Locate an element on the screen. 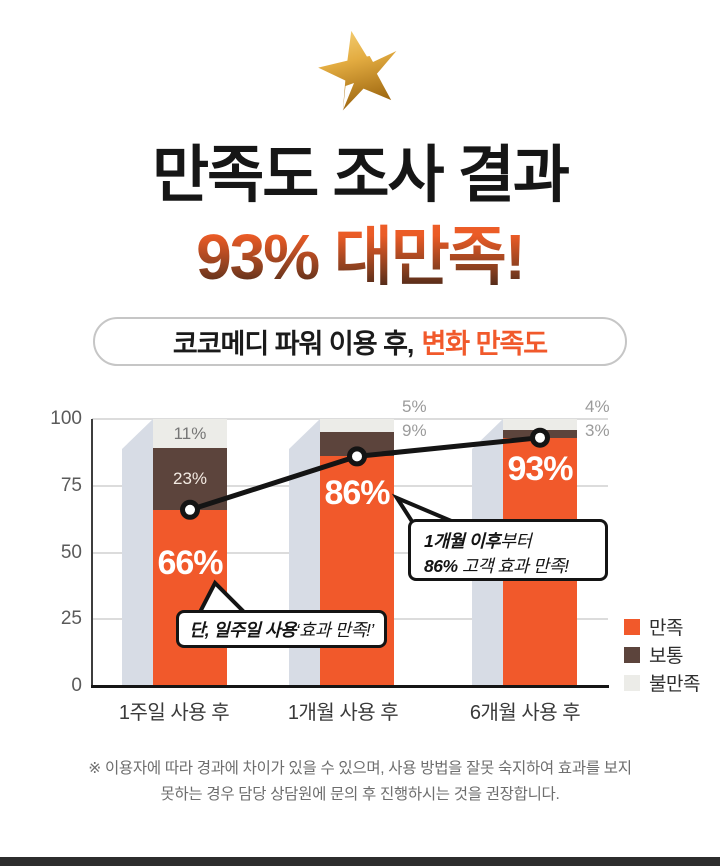  y-axis-tick-label: 100 is located at coordinates (66, 418).